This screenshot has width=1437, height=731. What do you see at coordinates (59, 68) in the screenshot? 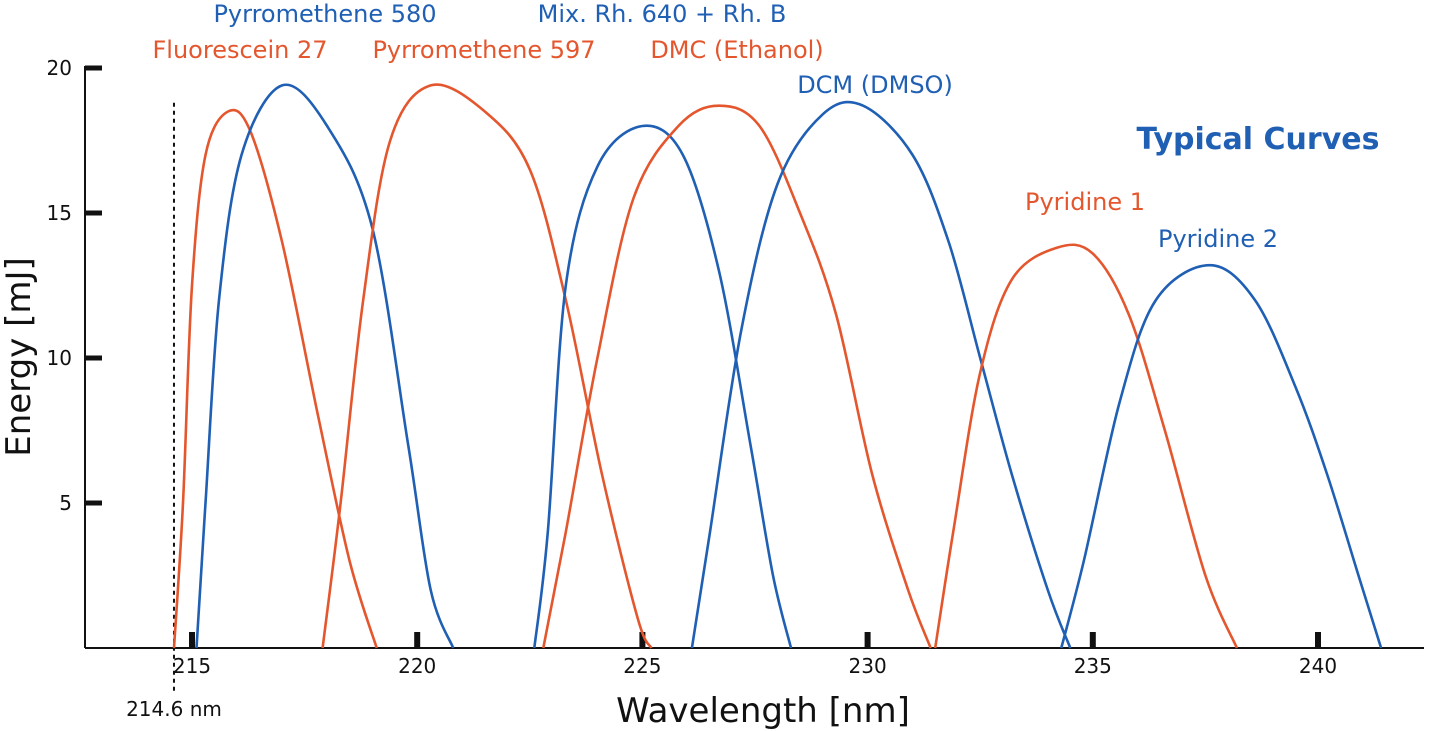
I see `y-tick-label: 20` at bounding box center [59, 68].